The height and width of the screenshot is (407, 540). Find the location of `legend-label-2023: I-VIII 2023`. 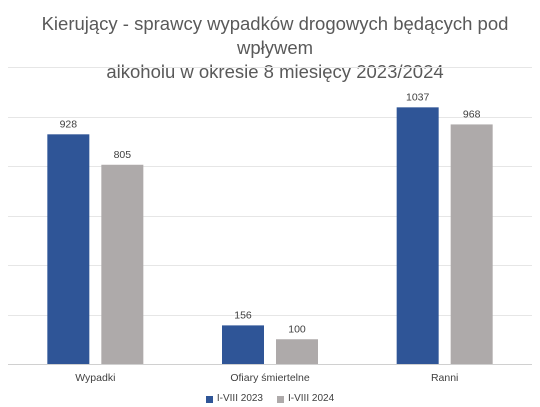

legend-label-2023: I-VIII 2023 is located at coordinates (239, 398).